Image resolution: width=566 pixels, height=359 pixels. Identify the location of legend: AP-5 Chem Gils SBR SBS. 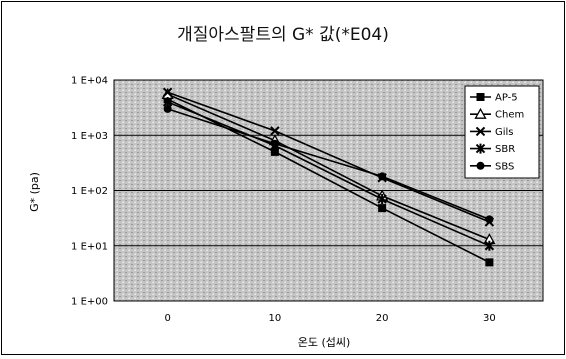
(502, 132).